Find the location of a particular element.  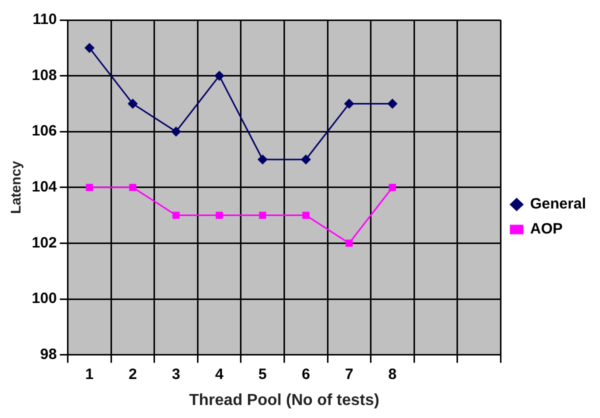

y-tick-label: 106 is located at coordinates (44, 131).